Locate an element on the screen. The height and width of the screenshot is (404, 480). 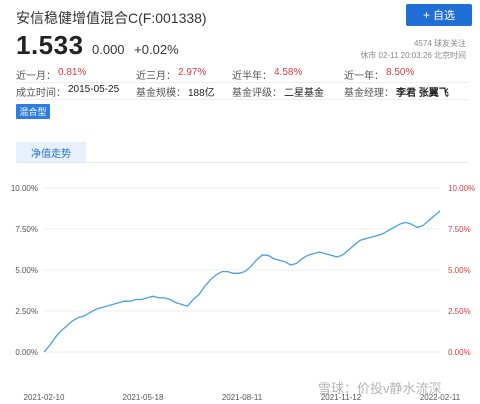
stat-3m: 近三月： 2.97% is located at coordinates (171, 74).